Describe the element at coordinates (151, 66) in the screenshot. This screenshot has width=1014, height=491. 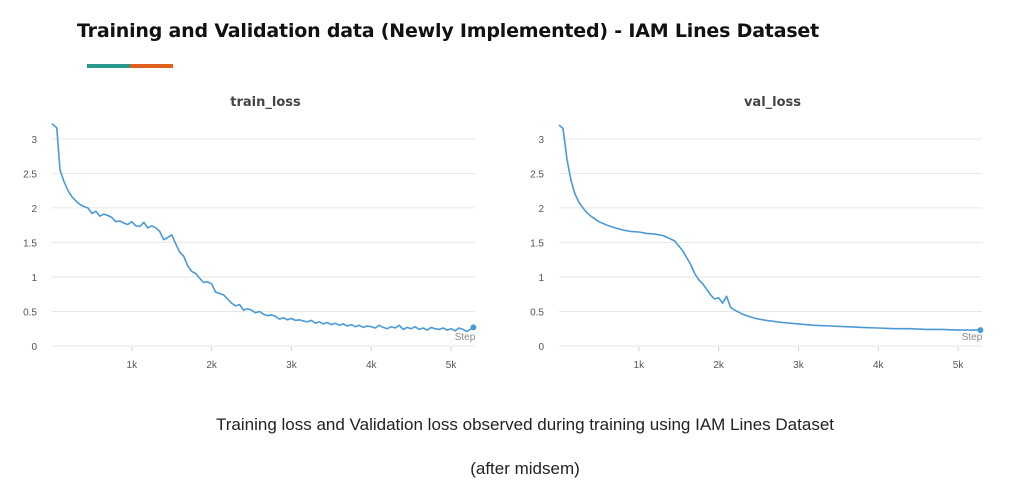
I see `accent-bar-orange` at that location.